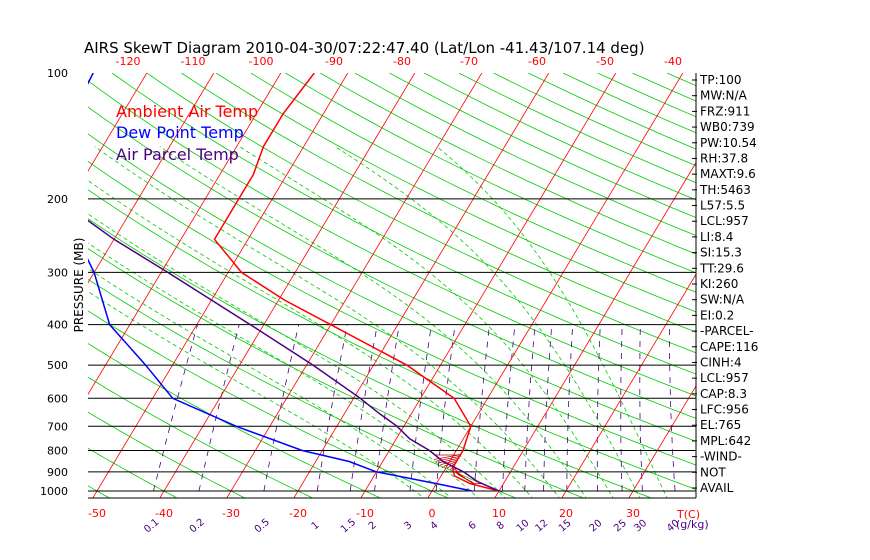 This screenshot has height=560, width=870. I want to click on index-label: -WIND-, so click(721, 457).